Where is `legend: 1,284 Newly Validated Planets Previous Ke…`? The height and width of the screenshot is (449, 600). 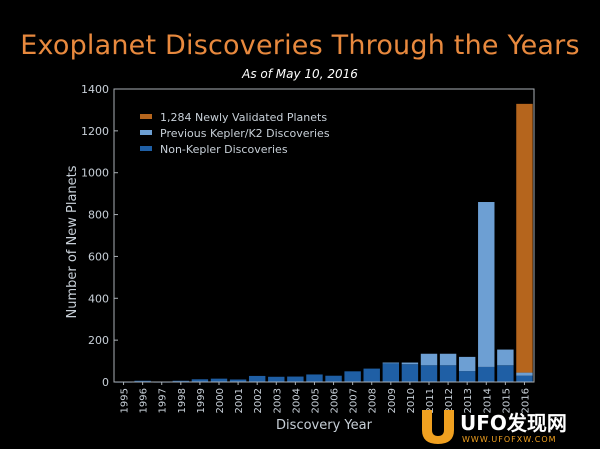
legend: 1,284 Newly Validated Planets Previous Ke… is located at coordinates (235, 133).